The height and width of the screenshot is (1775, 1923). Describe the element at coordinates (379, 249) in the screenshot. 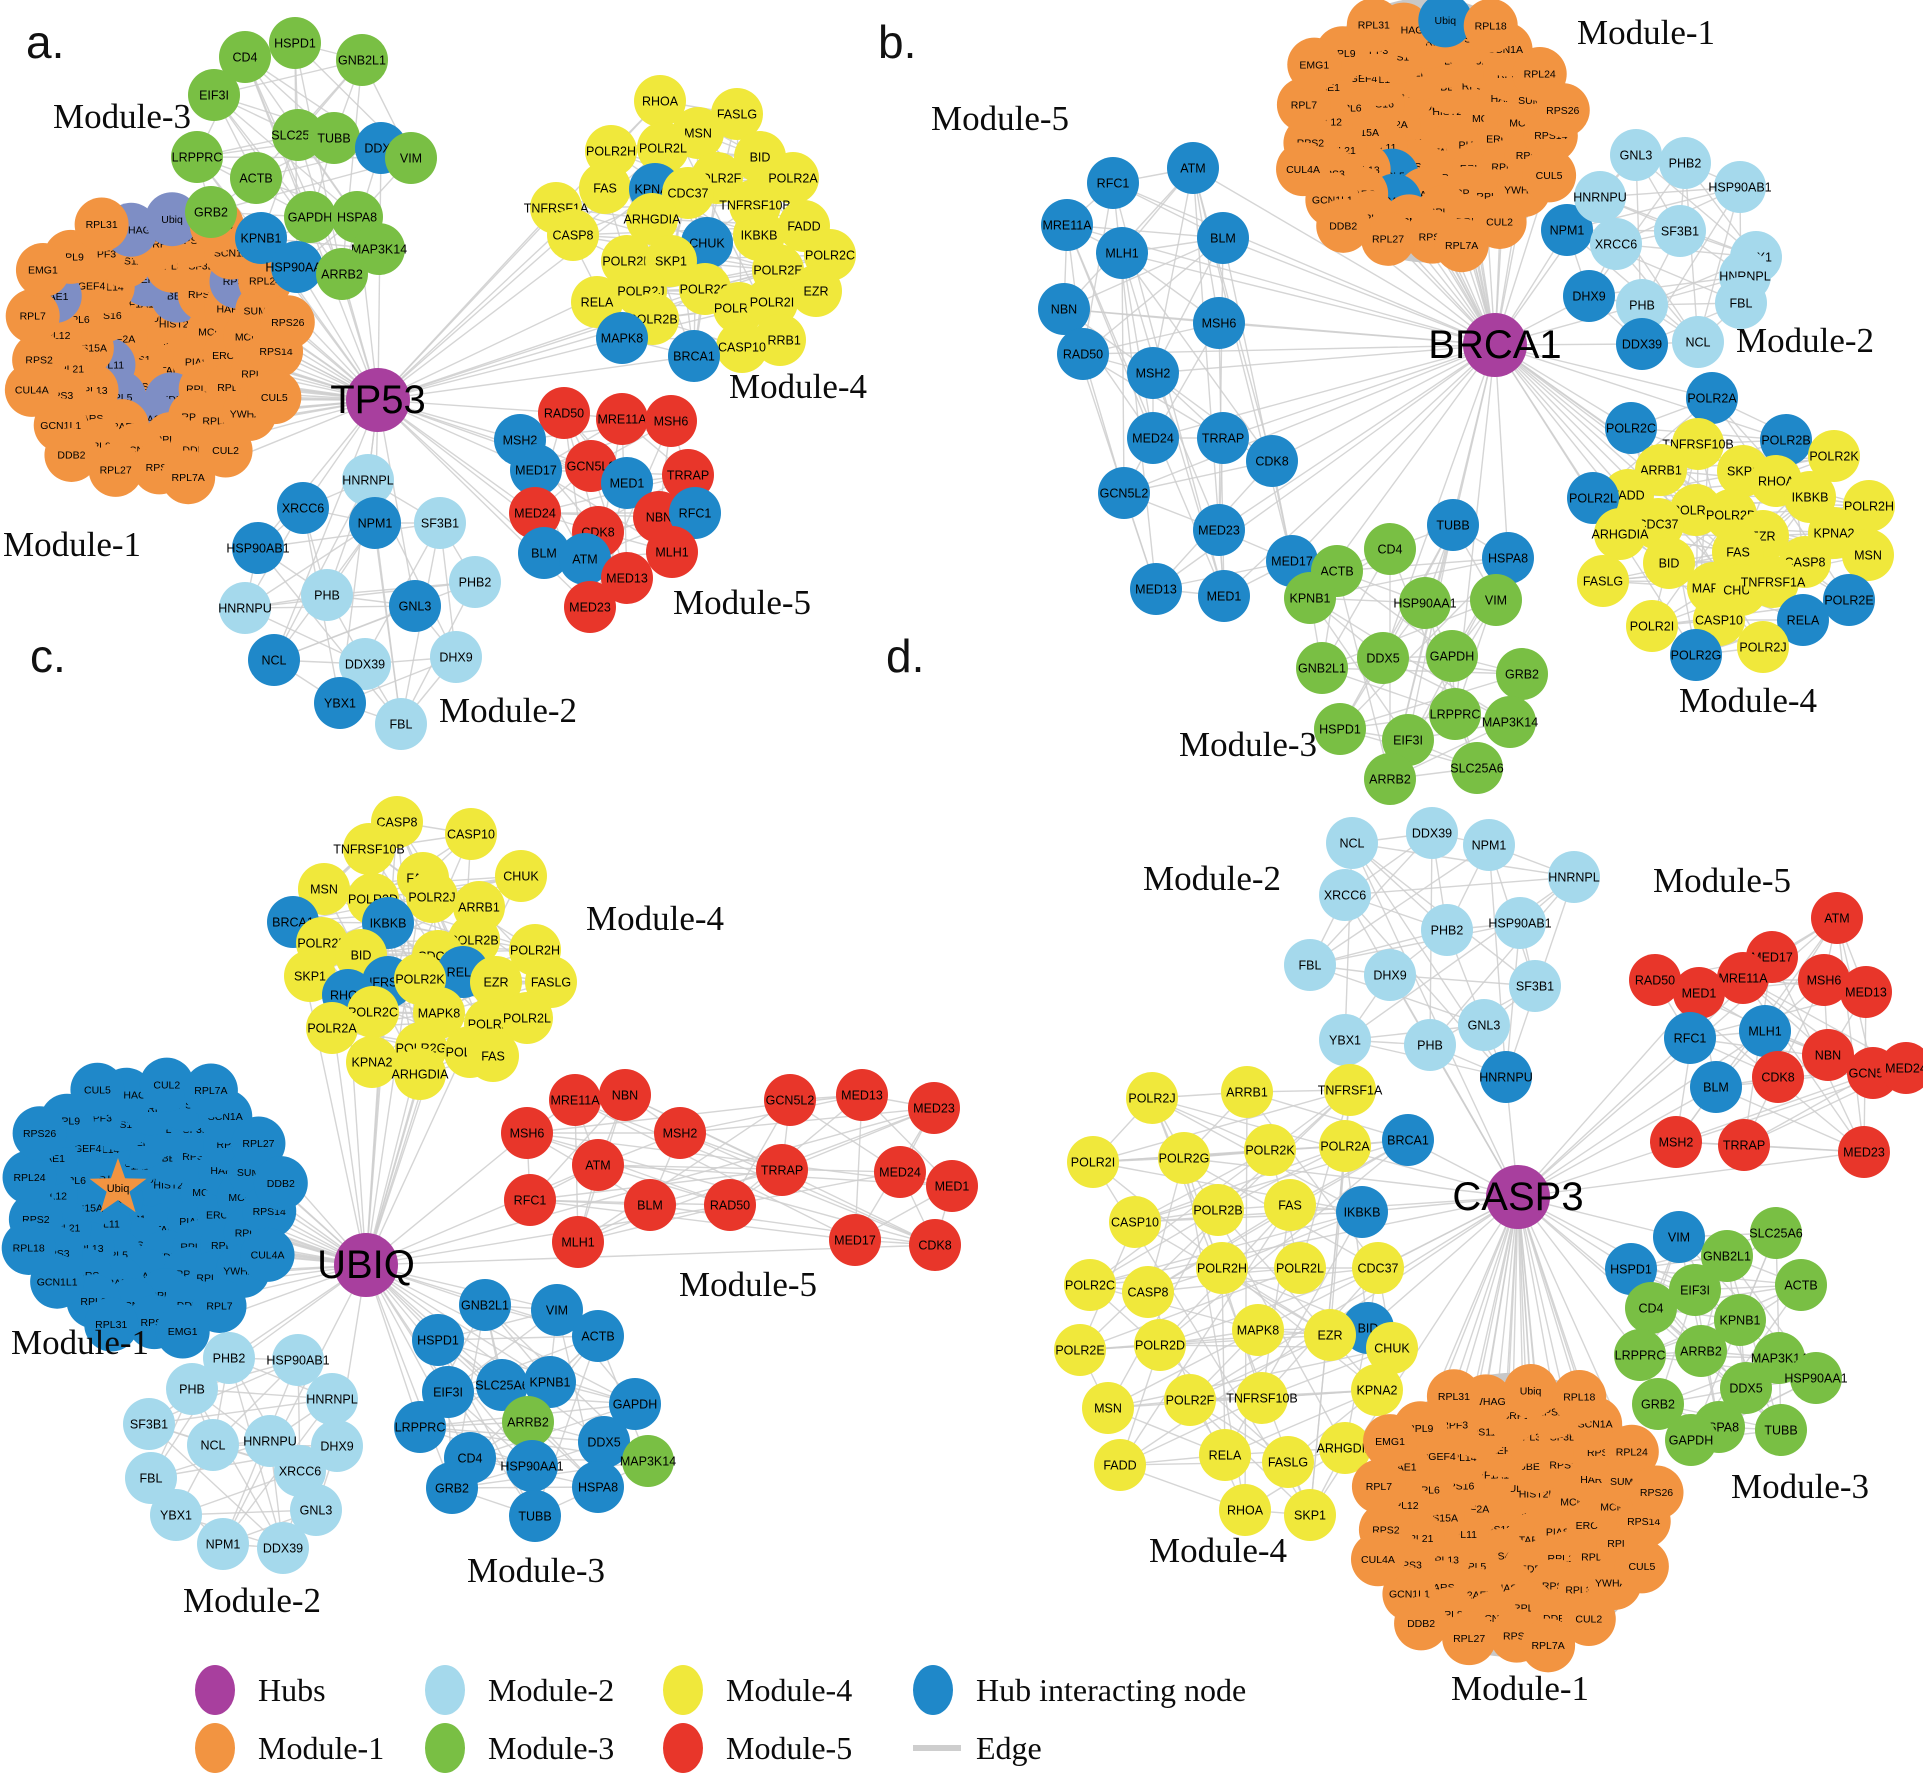

I see `node-label: MAP3K14` at that location.